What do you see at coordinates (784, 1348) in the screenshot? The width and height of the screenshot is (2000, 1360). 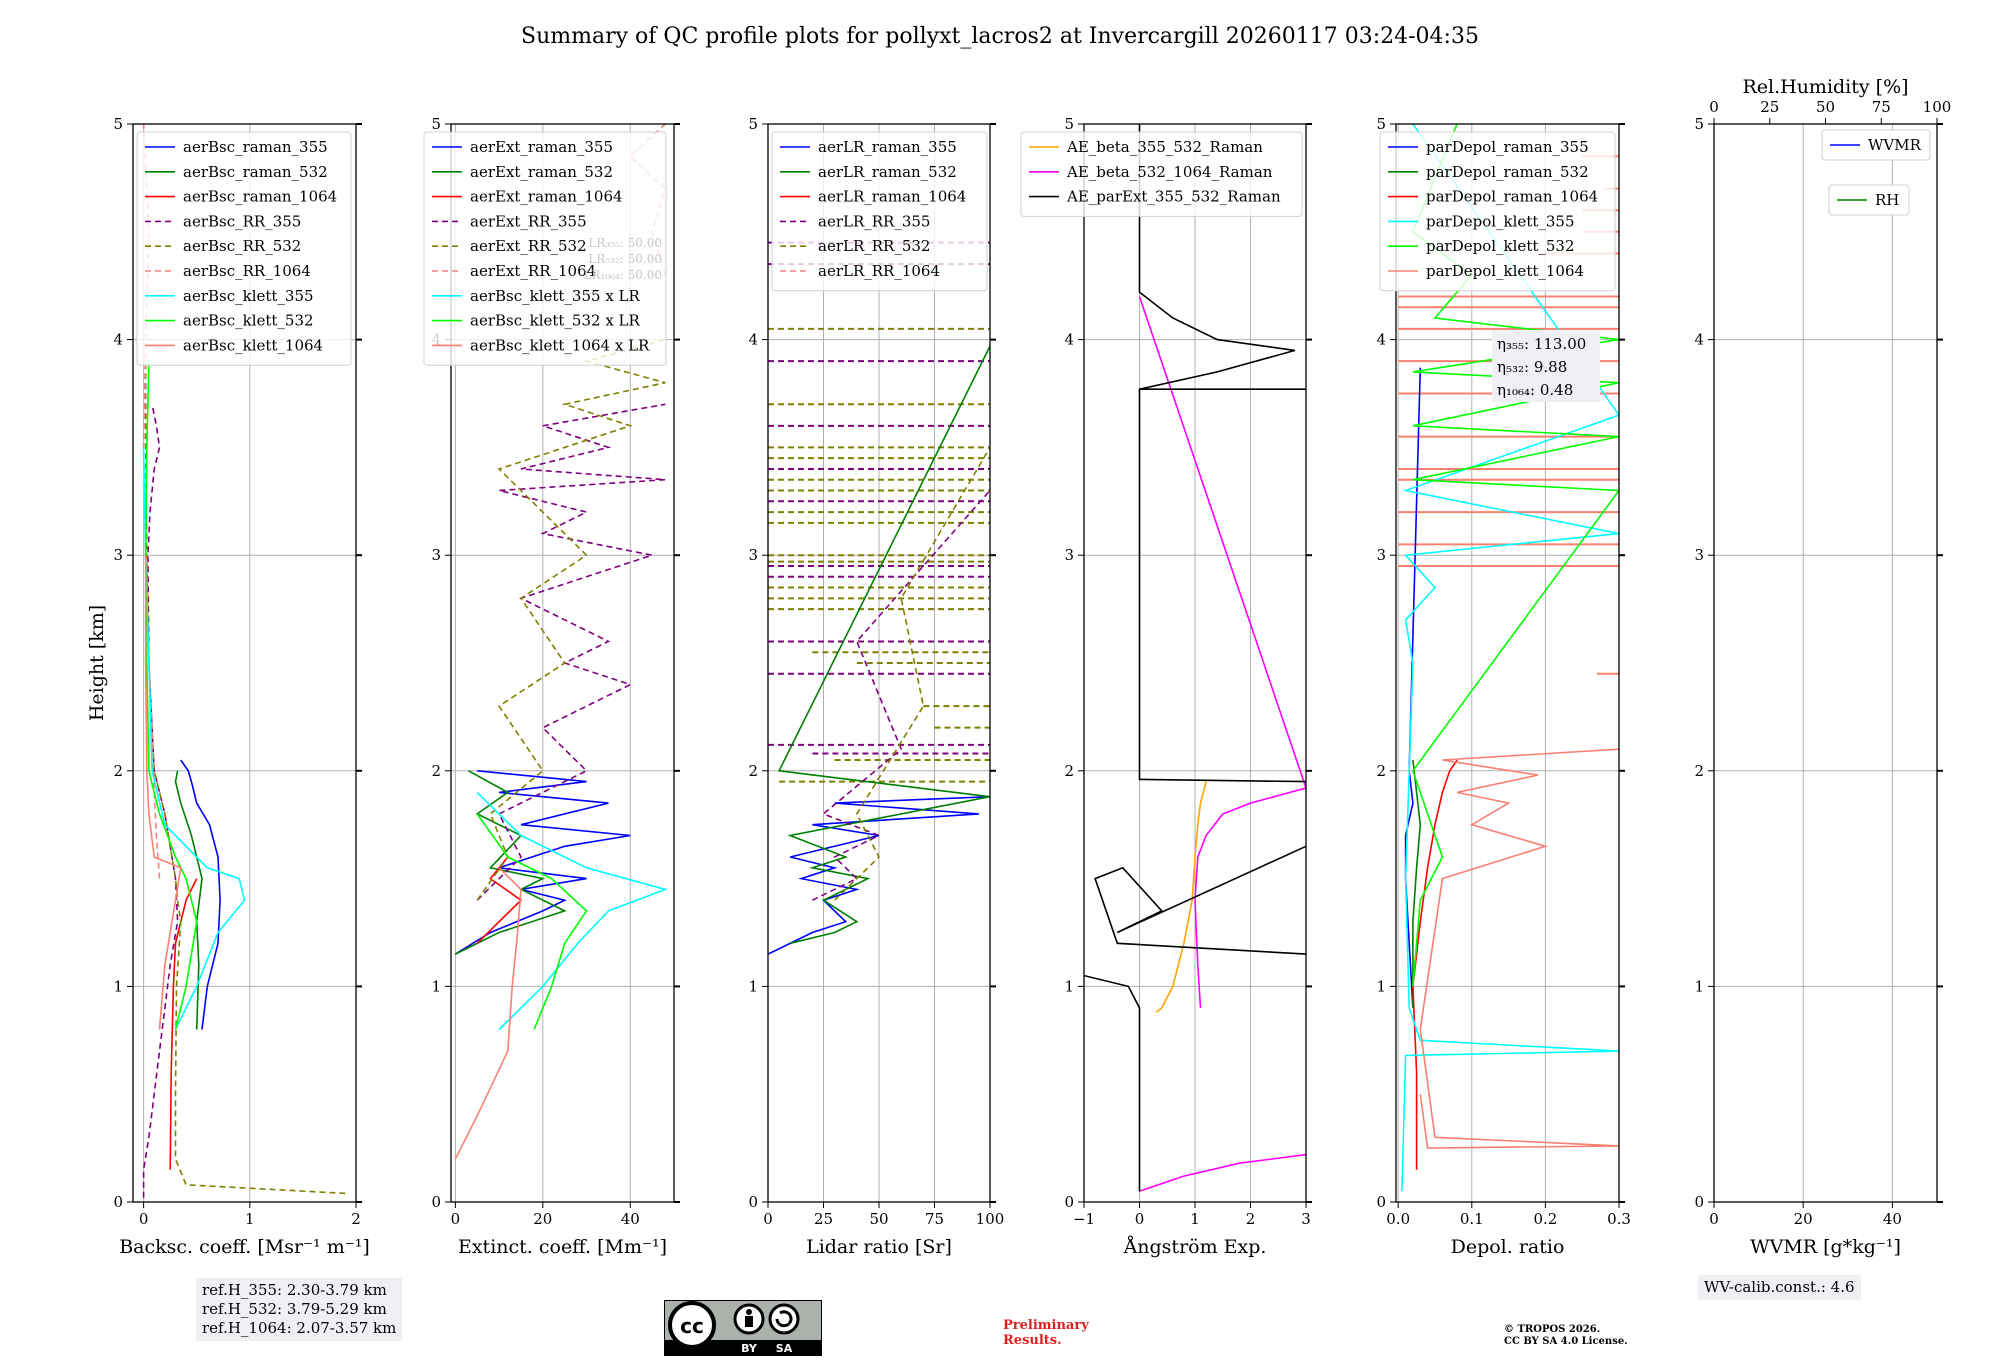 I see `cc-sa-label: SA` at bounding box center [784, 1348].